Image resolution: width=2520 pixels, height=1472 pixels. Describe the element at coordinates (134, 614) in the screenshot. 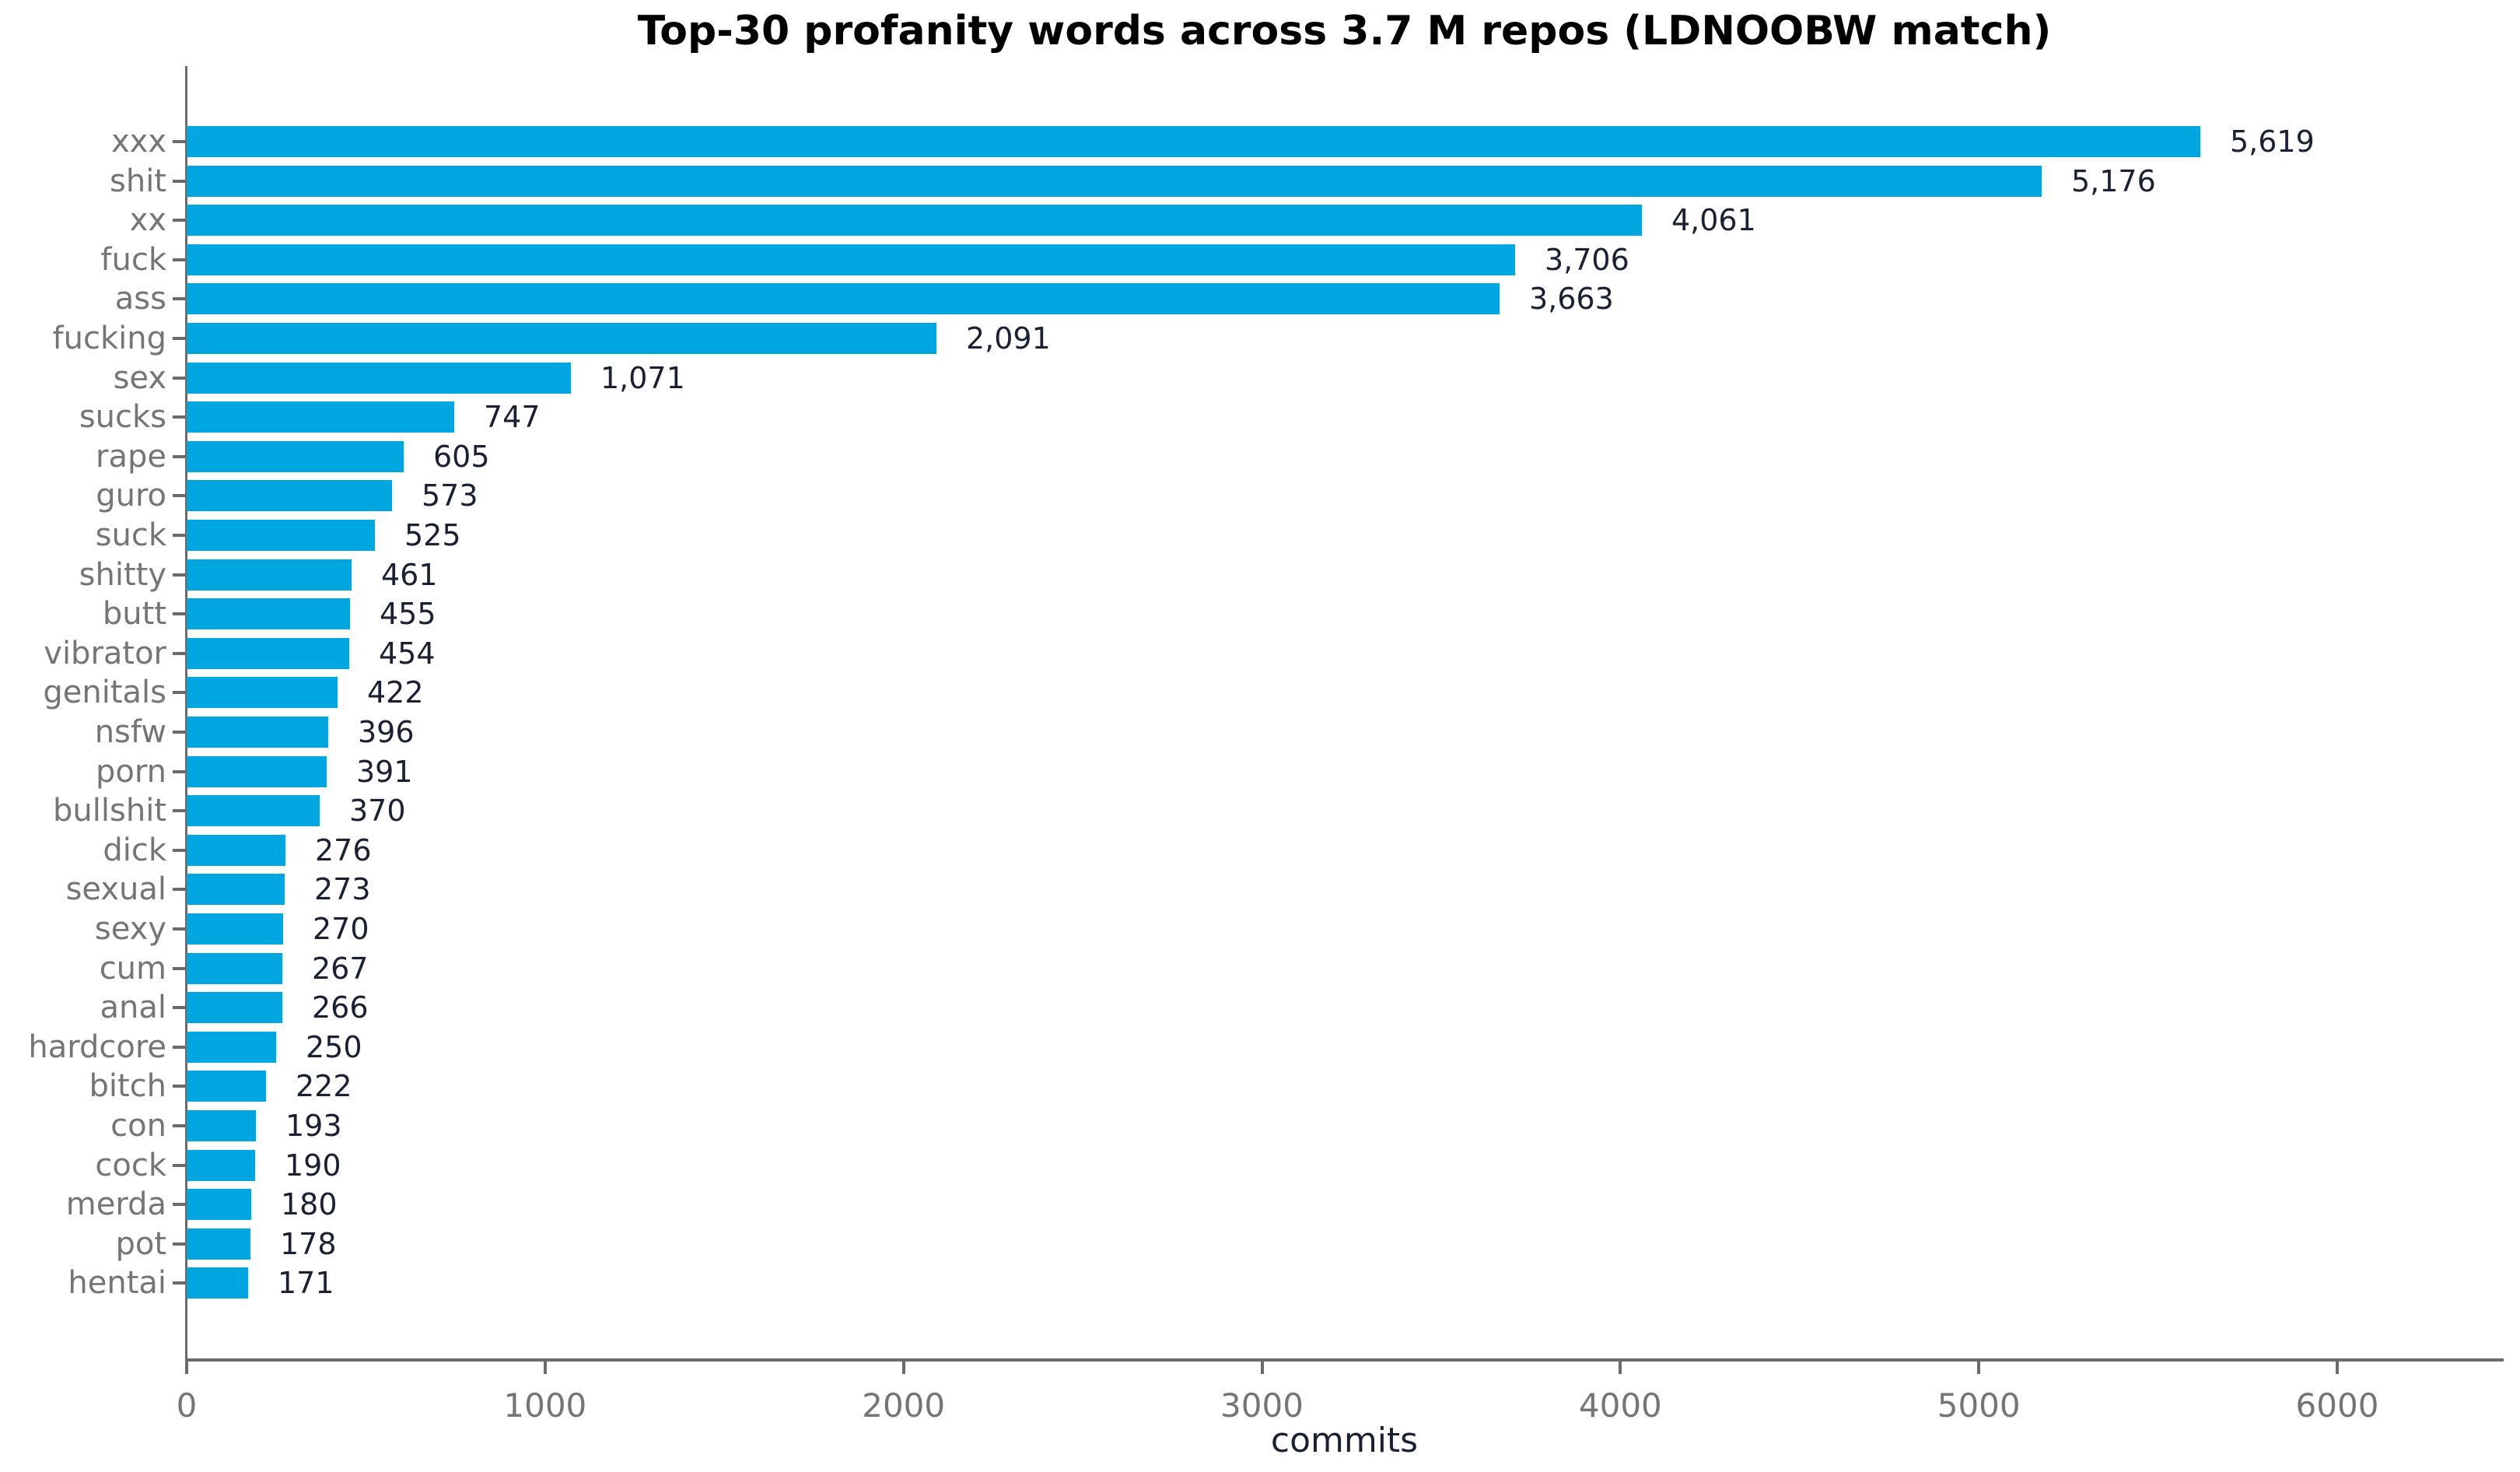

I see `category-label: butt` at that location.